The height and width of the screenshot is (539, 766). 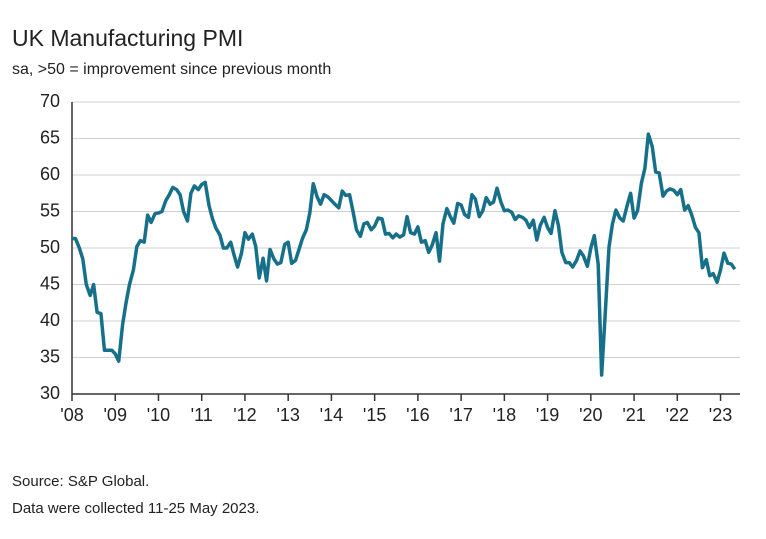 I want to click on x-tick-label: '23, so click(x=720, y=415).